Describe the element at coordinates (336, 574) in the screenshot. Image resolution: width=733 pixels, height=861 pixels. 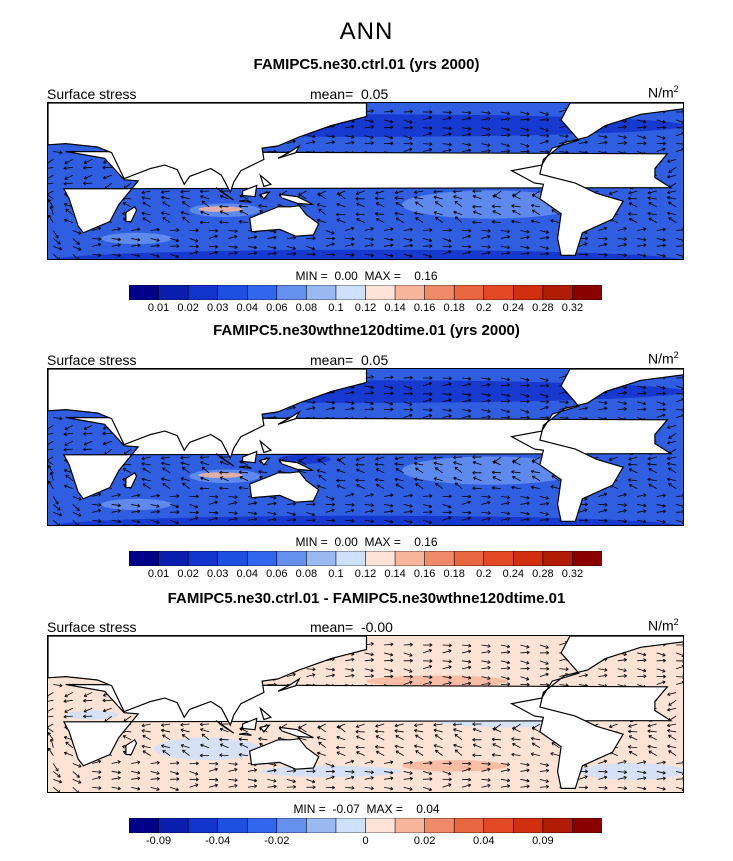
I see `colorbar-tick-label: 0.1` at that location.